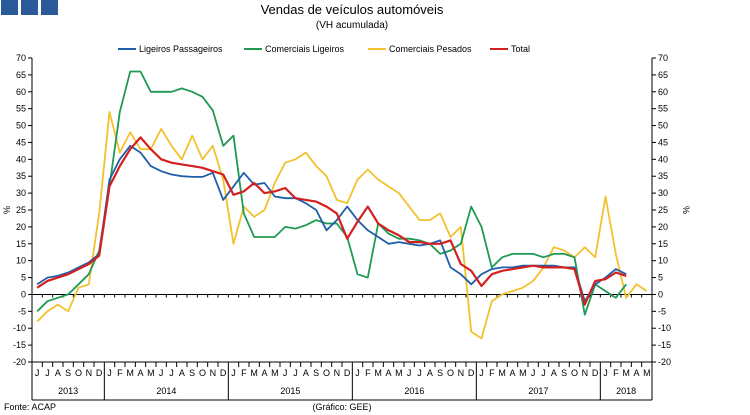 The image size is (750, 415). I want to click on x-year-label: 2013, so click(68, 391).